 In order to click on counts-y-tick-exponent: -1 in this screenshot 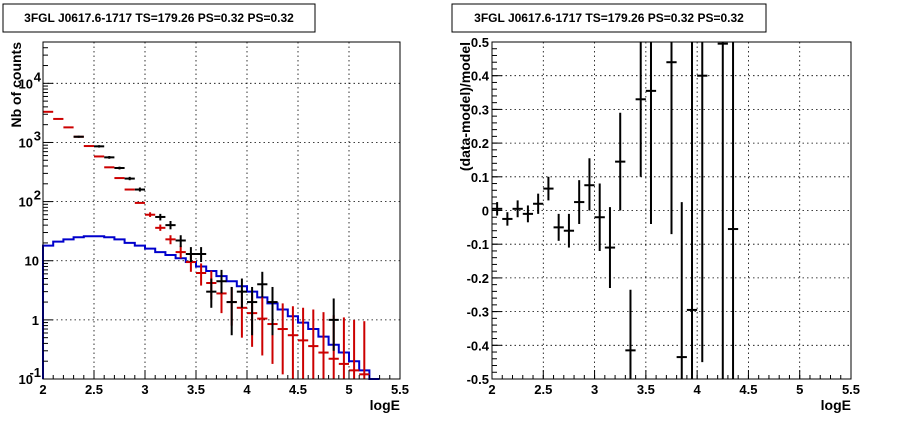, I will do `click(35, 372)`.